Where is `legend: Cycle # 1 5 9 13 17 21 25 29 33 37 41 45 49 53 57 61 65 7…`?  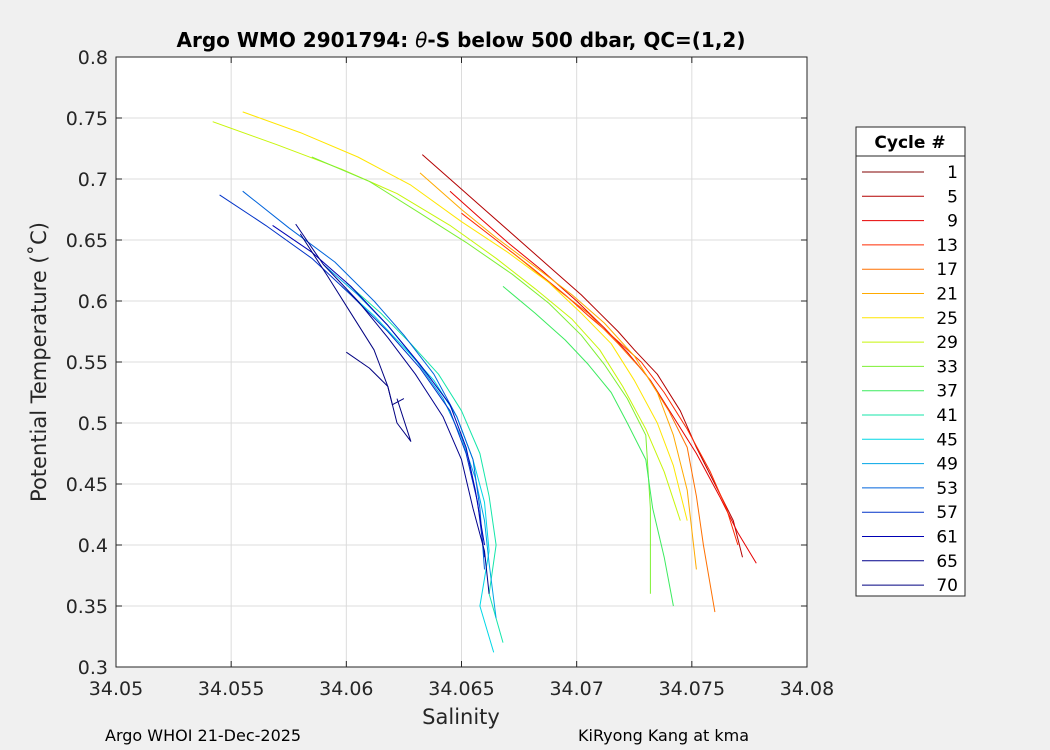
legend: Cycle # 1 5 9 13 17 21 25 29 33 37 41 45 49 53 57 61 65 7… is located at coordinates (910, 361).